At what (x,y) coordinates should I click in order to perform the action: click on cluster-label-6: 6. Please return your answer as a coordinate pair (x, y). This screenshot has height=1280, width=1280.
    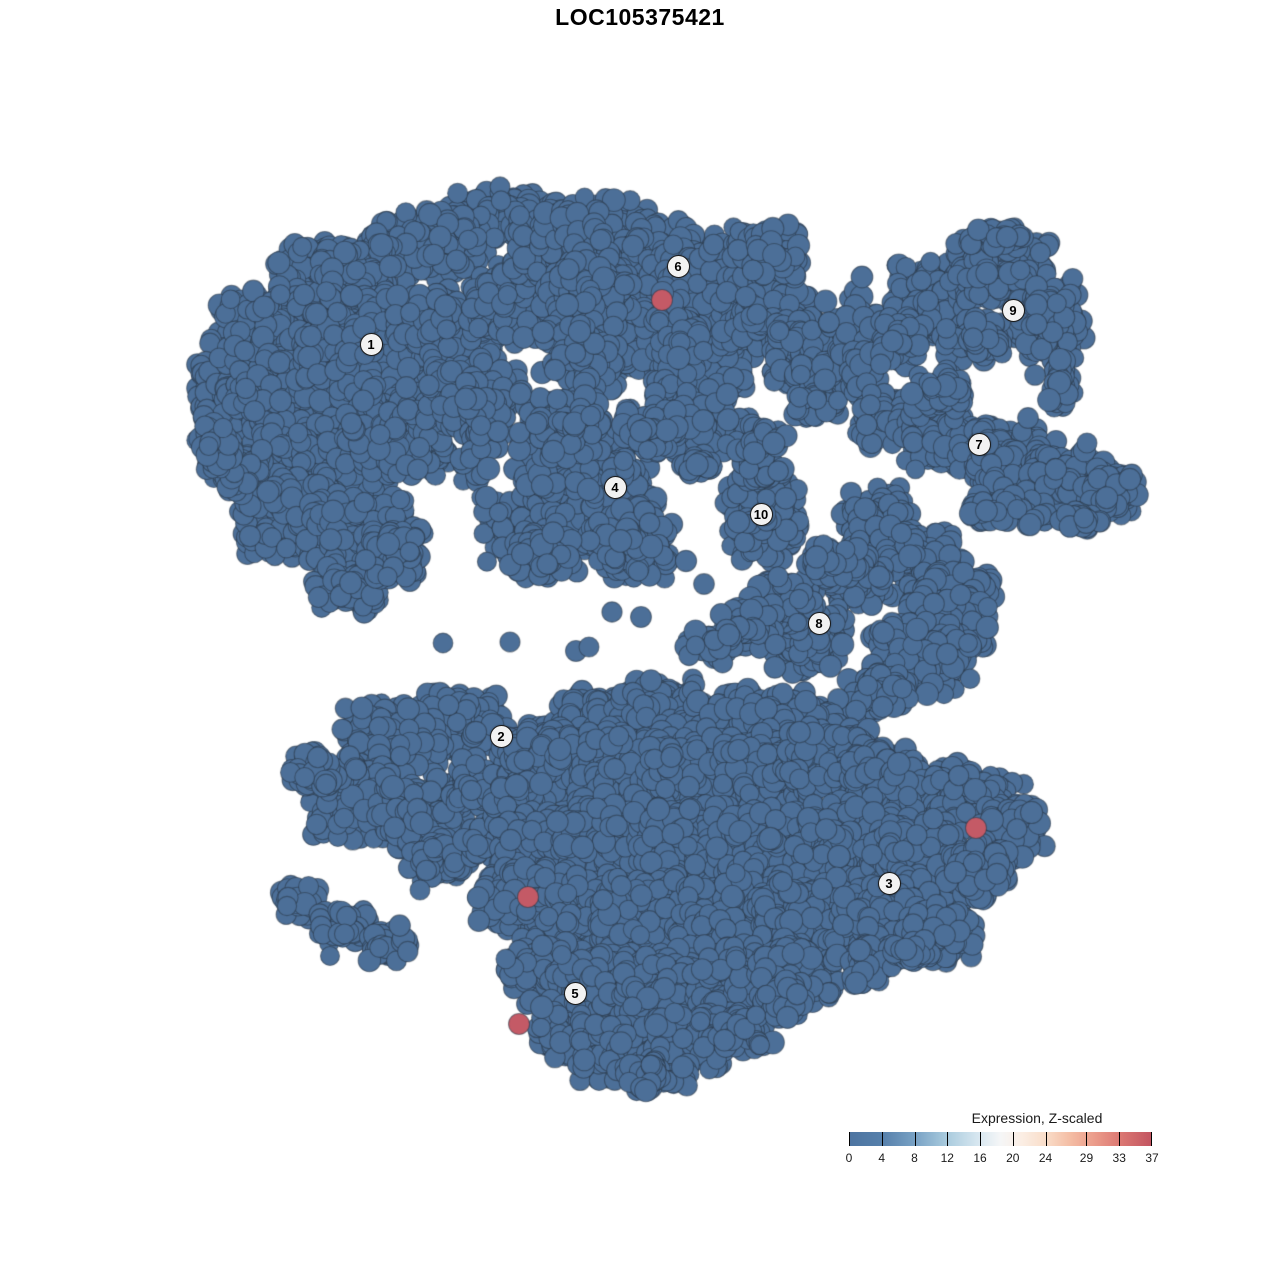
    Looking at the image, I should click on (678, 266).